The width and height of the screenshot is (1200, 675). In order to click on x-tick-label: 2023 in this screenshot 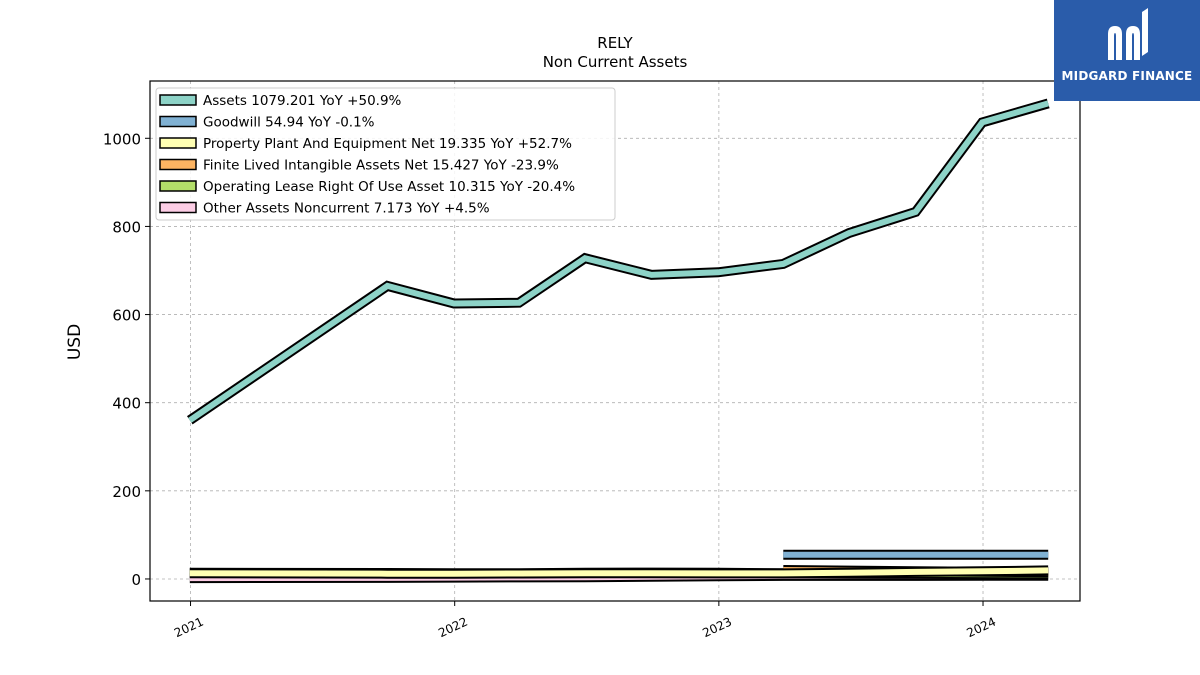, I will do `click(717, 628)`.